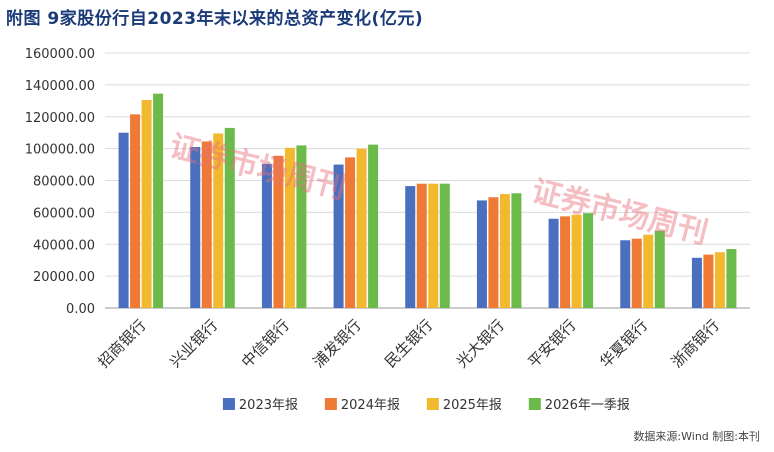 This screenshot has width=774, height=452. I want to click on y-tick-label: 140000.00, so click(60, 86).